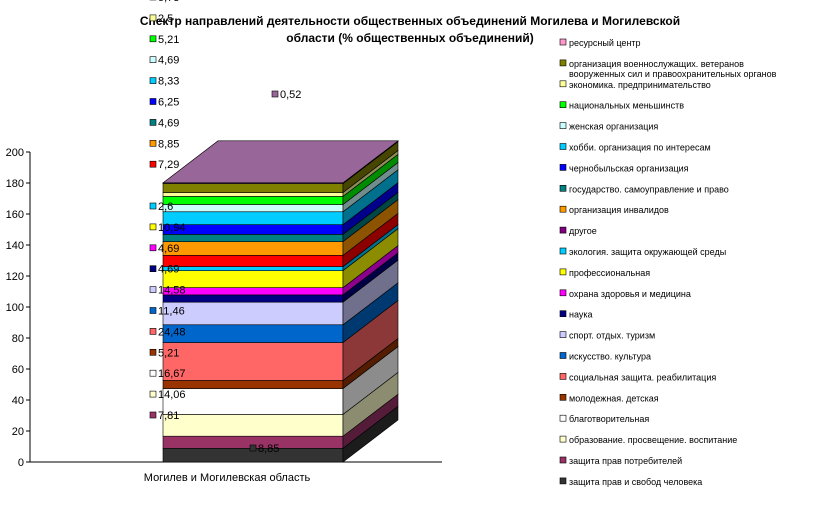 The width and height of the screenshot is (813, 508). What do you see at coordinates (630, 294) in the screenshot?
I see `legend-label: охрана здоровья и медицина` at bounding box center [630, 294].